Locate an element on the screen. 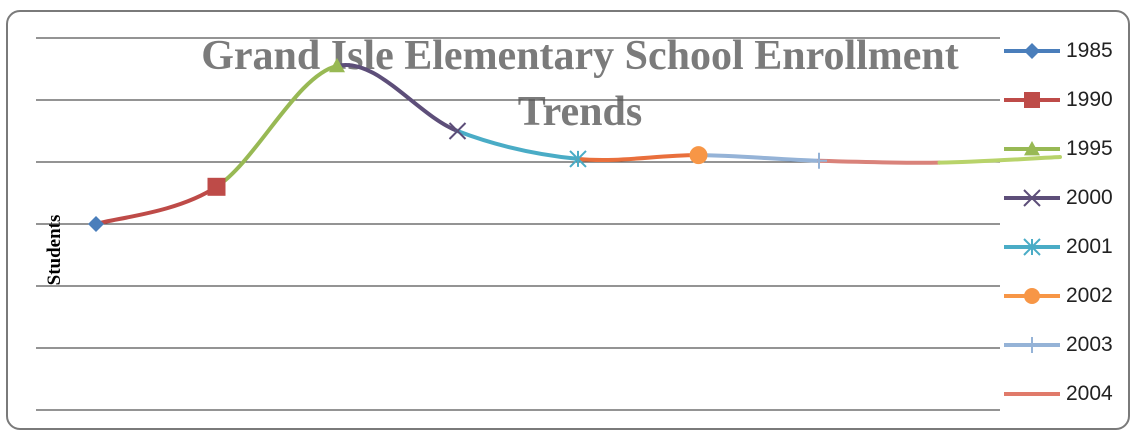  legend-item: 2003 is located at coordinates (1065, 352).